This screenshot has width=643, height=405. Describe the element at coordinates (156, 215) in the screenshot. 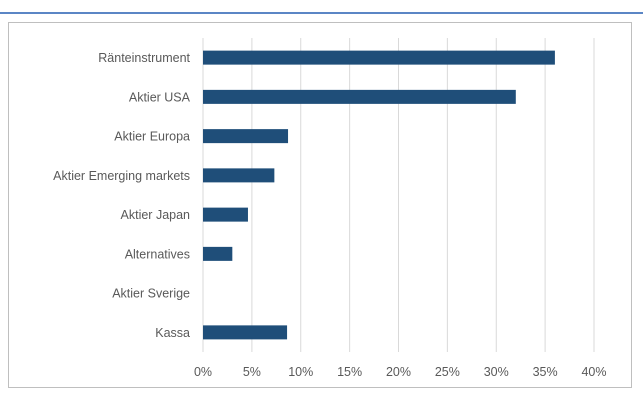

I see `category-label: Aktier Japan` at that location.